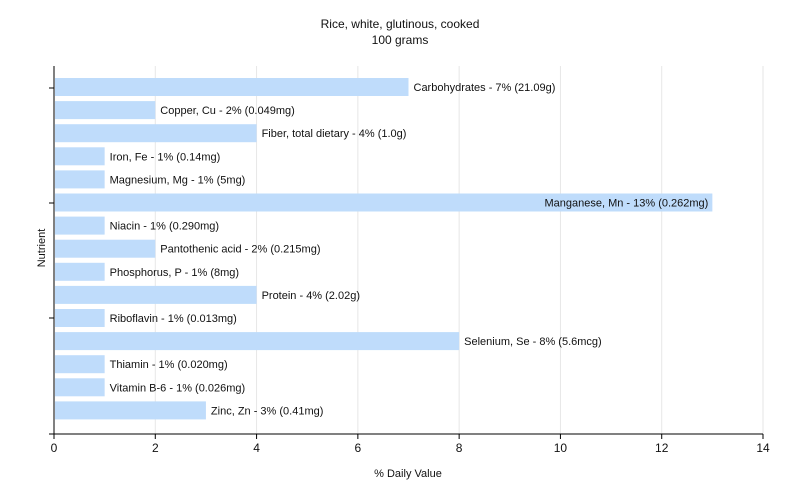  I want to click on x-tick-label: 6, so click(358, 448).